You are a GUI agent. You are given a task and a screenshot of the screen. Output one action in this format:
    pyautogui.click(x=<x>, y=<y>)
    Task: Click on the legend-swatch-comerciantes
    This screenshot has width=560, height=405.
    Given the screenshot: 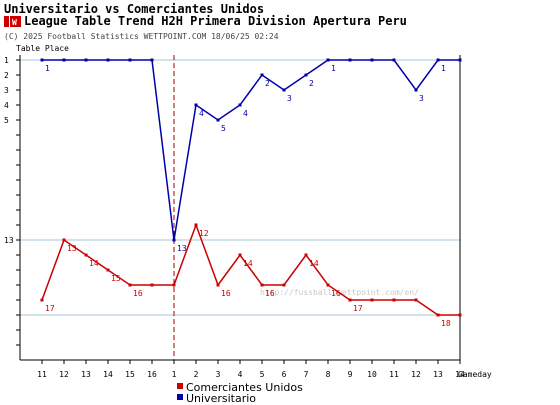 What is the action you would take?
    pyautogui.click(x=180, y=386)
    